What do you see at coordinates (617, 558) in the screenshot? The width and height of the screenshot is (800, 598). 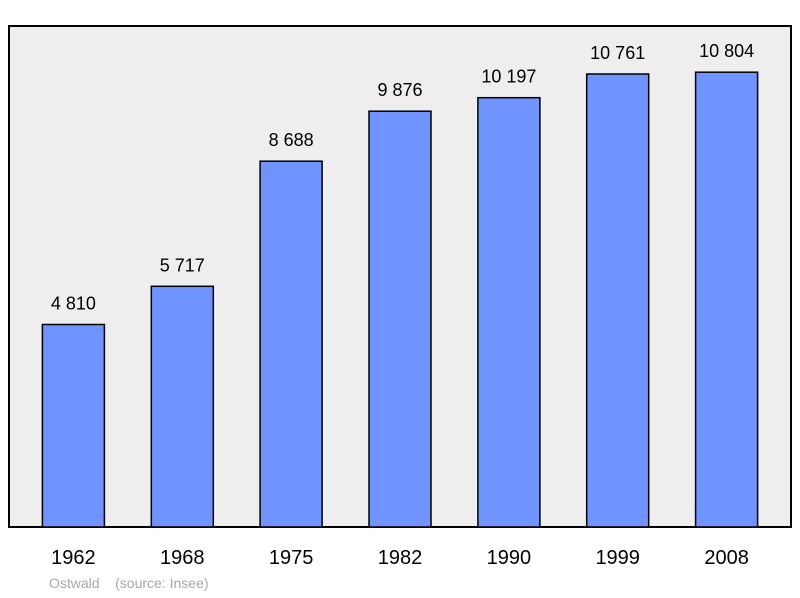 I see `x-tick-label-1999: 1999` at bounding box center [617, 558].